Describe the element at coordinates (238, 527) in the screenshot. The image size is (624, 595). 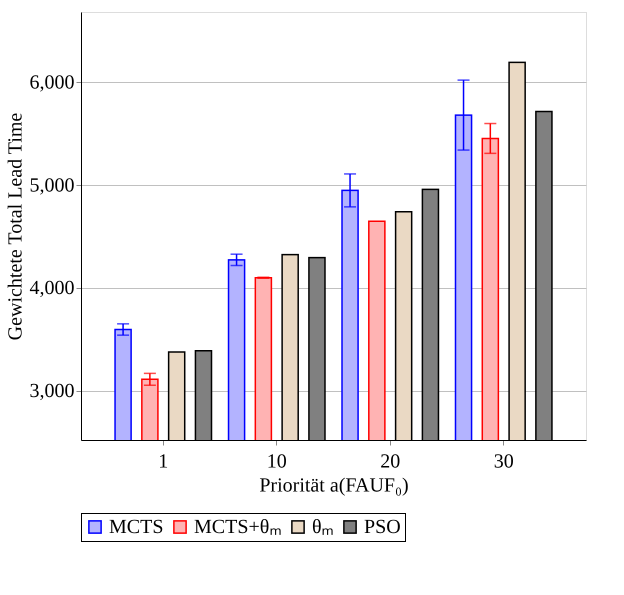
I see `legend-label: MCTS+θₘ` at that location.